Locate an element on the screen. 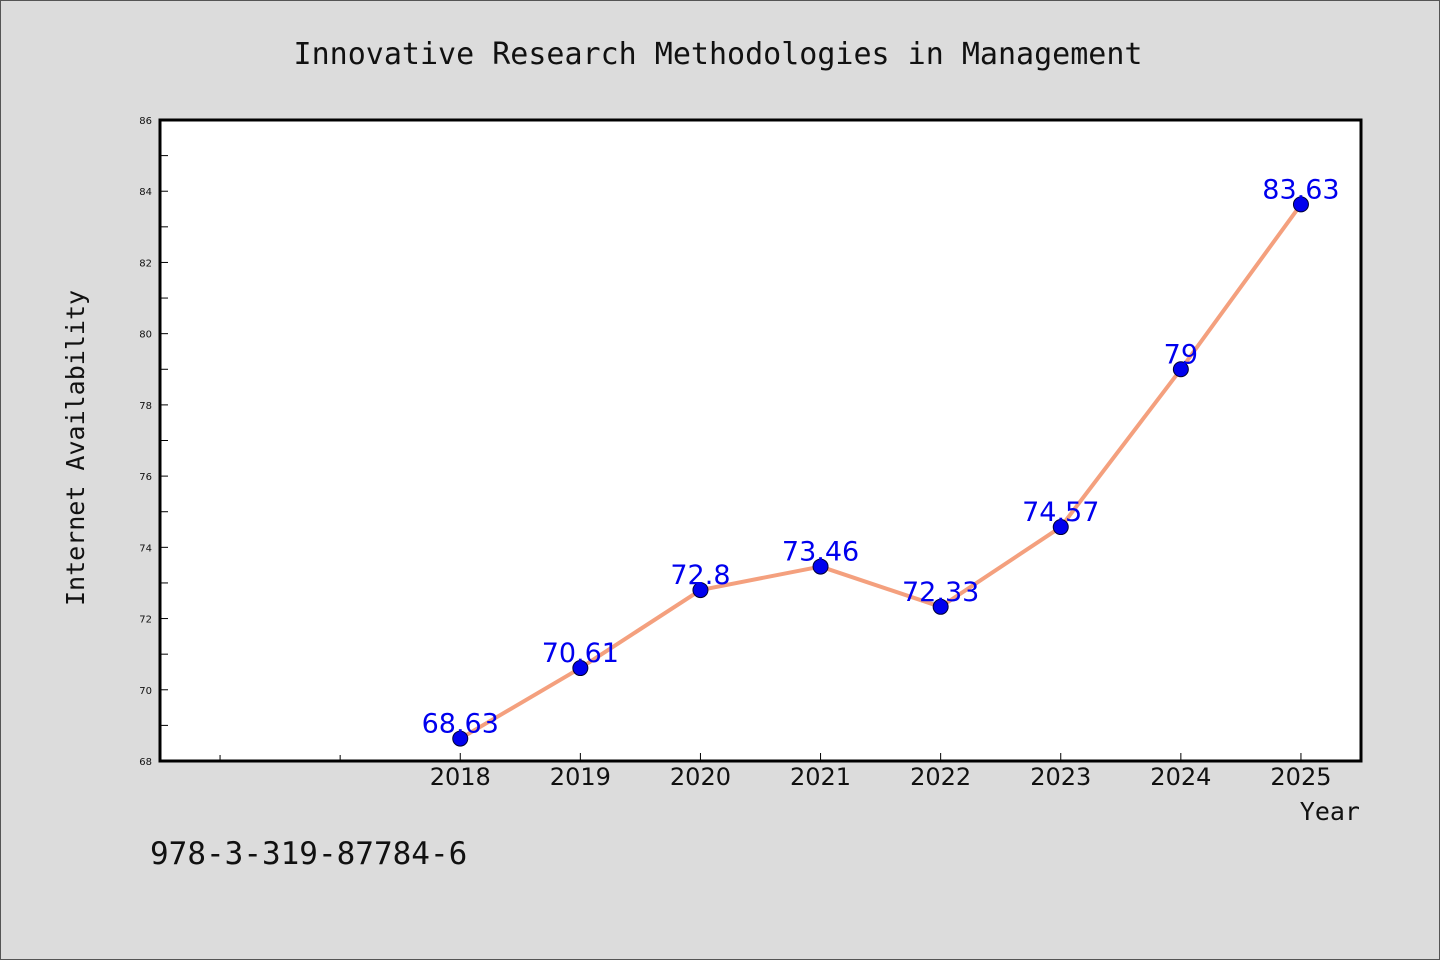  y-tick-label: 72 is located at coordinates (145, 620).